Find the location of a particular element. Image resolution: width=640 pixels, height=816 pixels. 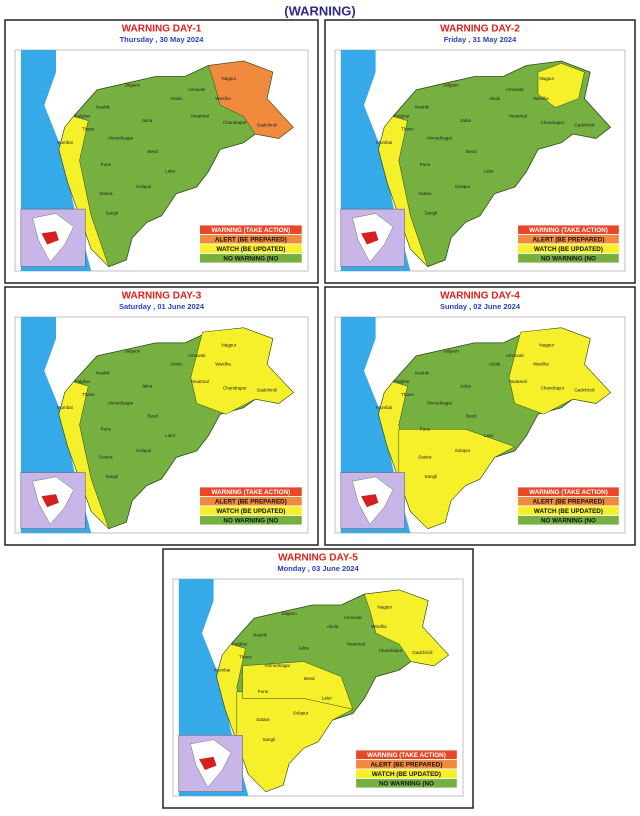

panel-date: Saturday , 01 June 2024 is located at coordinates (162, 306).